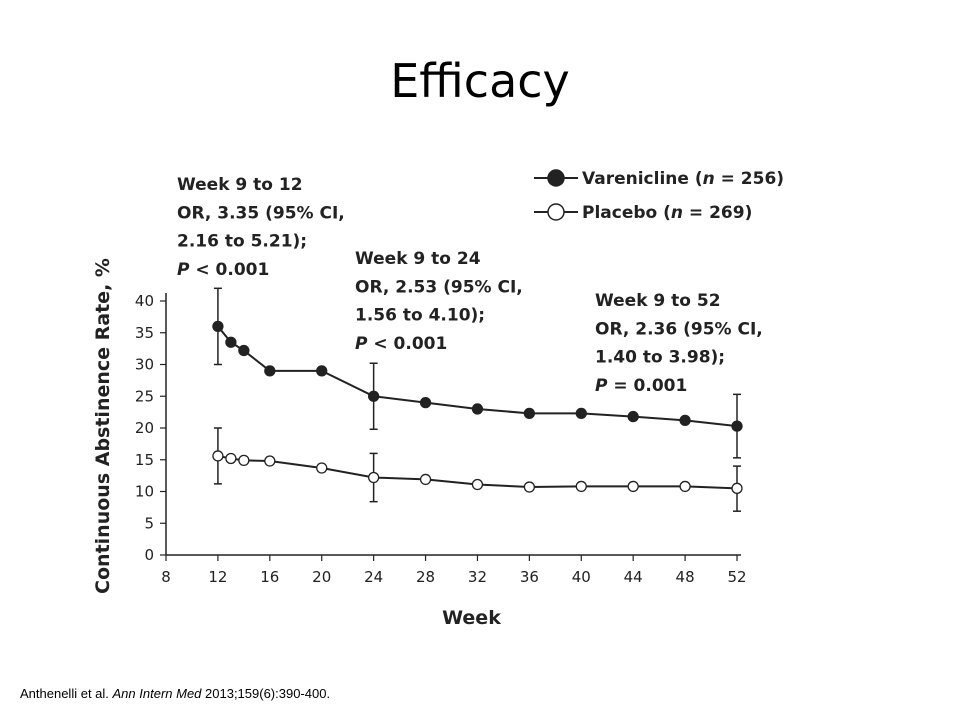 The image size is (960, 720). What do you see at coordinates (166, 577) in the screenshot?
I see `x-tick-label-8: 8` at bounding box center [166, 577].